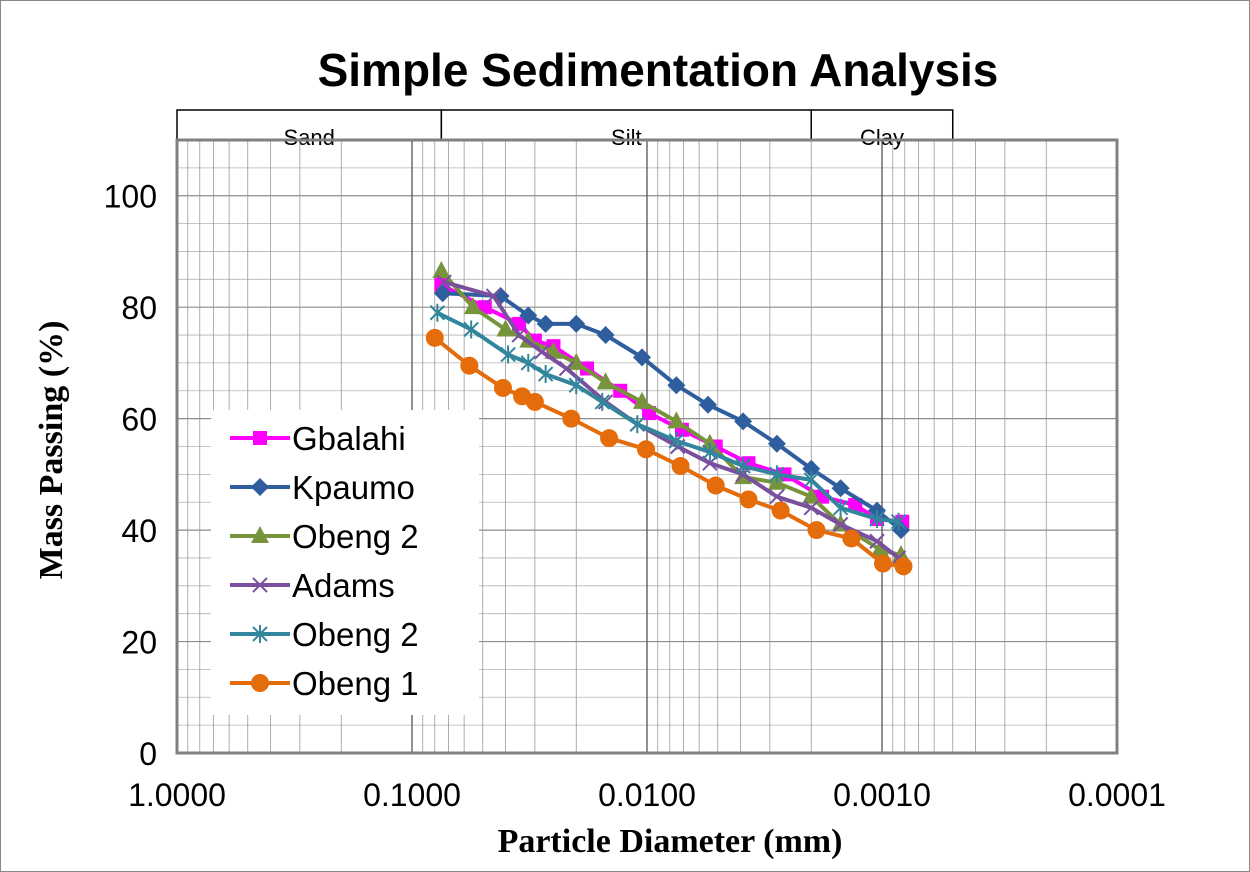 Image resolution: width=1250 pixels, height=872 pixels. What do you see at coordinates (343, 585) in the screenshot?
I see `legend-label: Adams` at bounding box center [343, 585].